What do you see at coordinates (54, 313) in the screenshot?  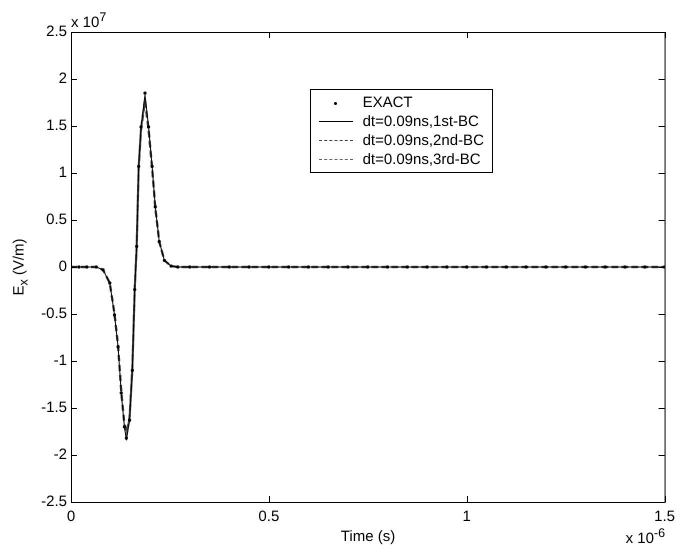 I see `y-tick-label: -0.5` at bounding box center [54, 313].